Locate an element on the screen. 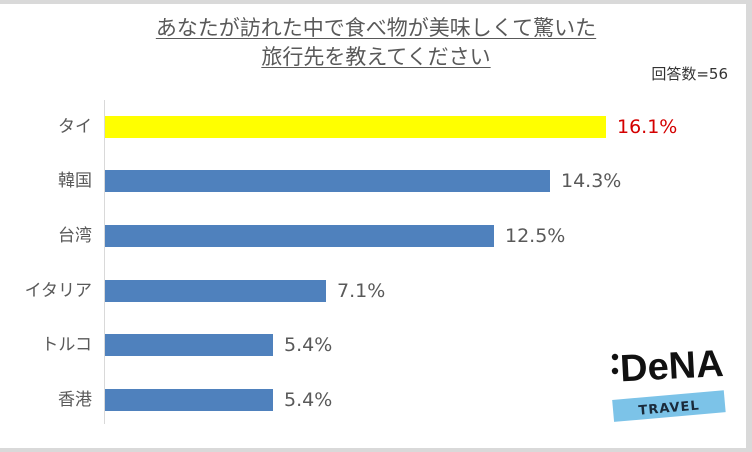  category-axis-line is located at coordinates (104, 262).